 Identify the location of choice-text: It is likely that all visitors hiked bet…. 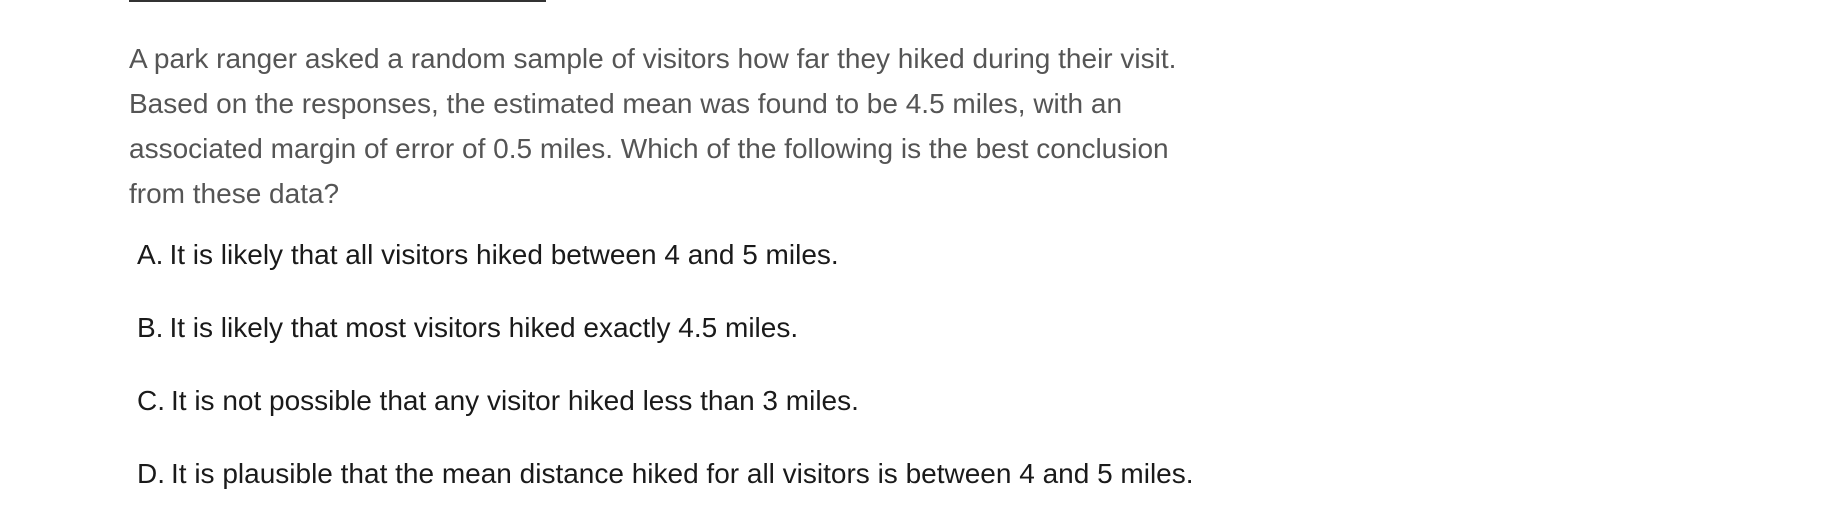
(504, 254).